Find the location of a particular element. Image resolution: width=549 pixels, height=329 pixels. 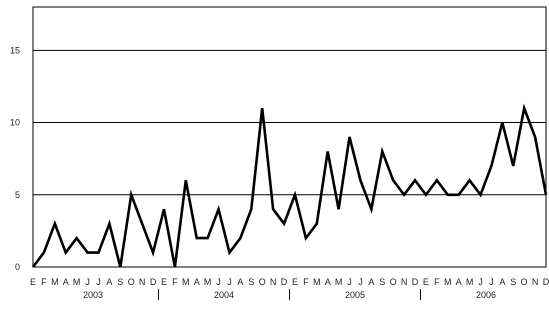

year-label: 2004 is located at coordinates (224, 295).